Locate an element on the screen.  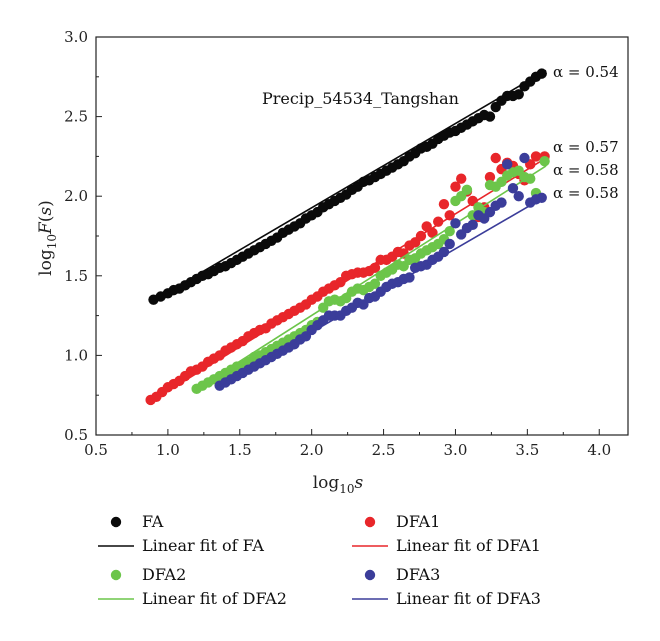
legend-fit-label-dfa1: Linear fit of DFA1 is located at coordinates (468, 545).